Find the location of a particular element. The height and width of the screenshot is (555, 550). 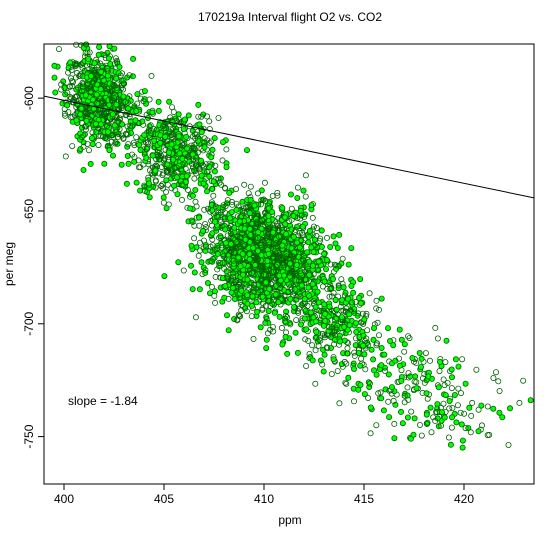

x-tick-label-410: 410 is located at coordinates (264, 499).